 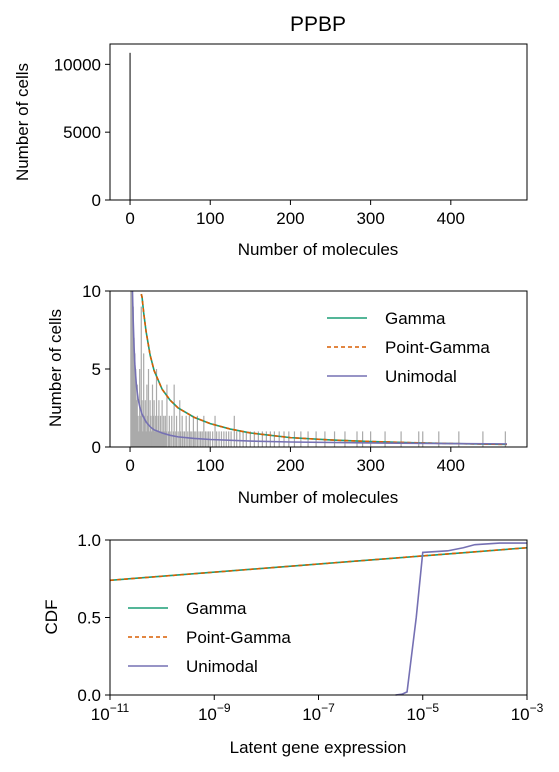 I want to click on x-tick-label: 10⁻¹¹, so click(x=110, y=712).